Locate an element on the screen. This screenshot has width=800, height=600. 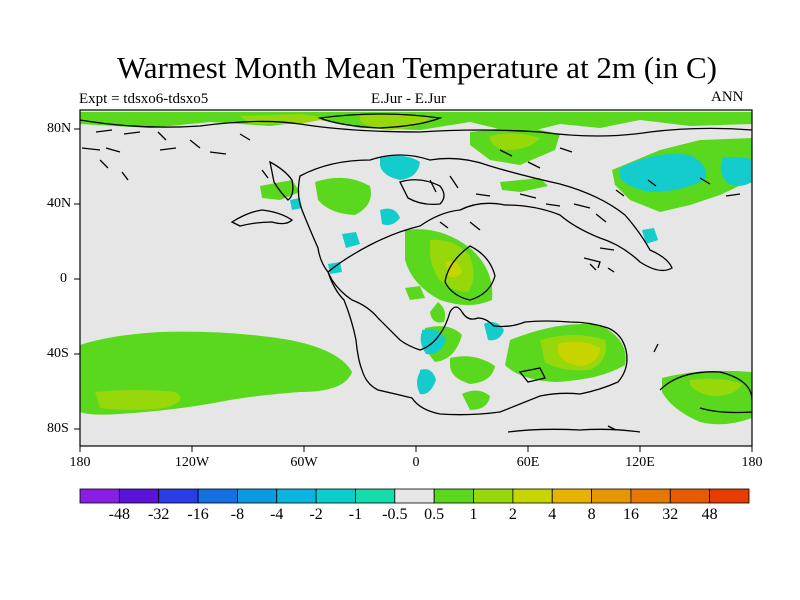
x-tick-label: 120E is located at coordinates (640, 462).